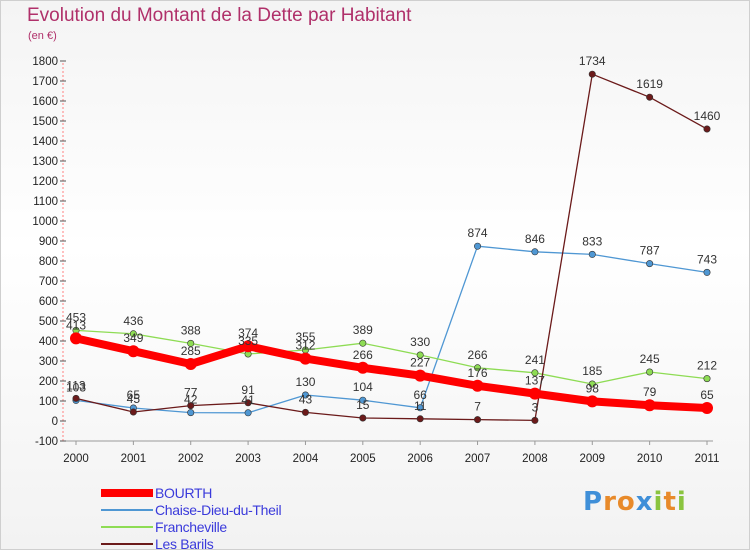 Image resolution: width=750 pixels, height=550 pixels. I want to click on legend-label: Chaise-Dieu-du-Theil, so click(218, 510).